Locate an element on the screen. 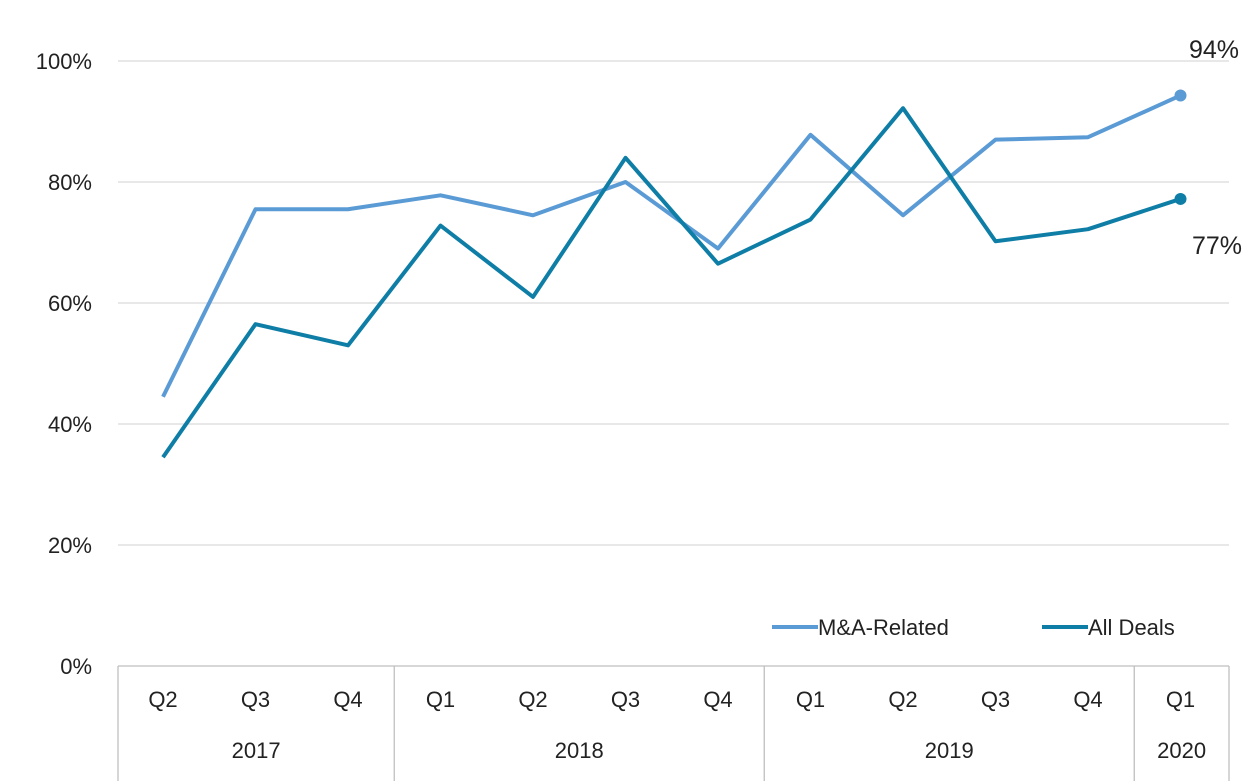 This screenshot has height=781, width=1256. y-tick-label: 20% is located at coordinates (70, 545).